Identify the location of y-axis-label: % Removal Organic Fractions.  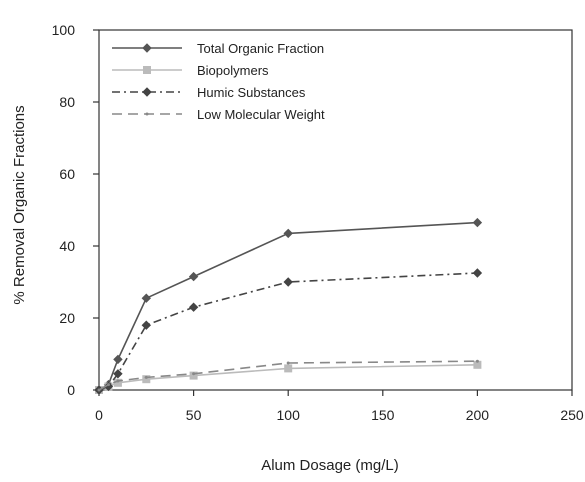
(19, 204).